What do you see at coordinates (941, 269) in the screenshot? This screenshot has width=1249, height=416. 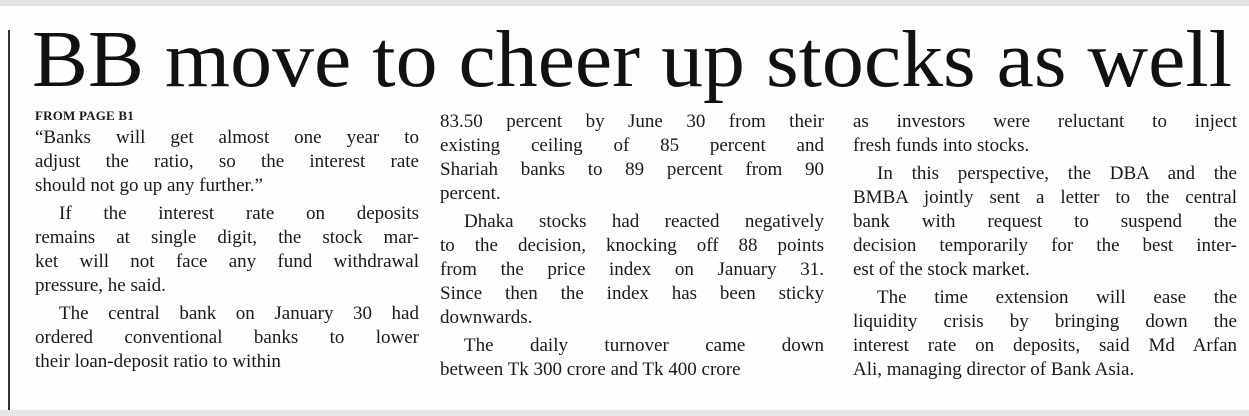 I see `text-line: est of the stock market.` at bounding box center [941, 269].